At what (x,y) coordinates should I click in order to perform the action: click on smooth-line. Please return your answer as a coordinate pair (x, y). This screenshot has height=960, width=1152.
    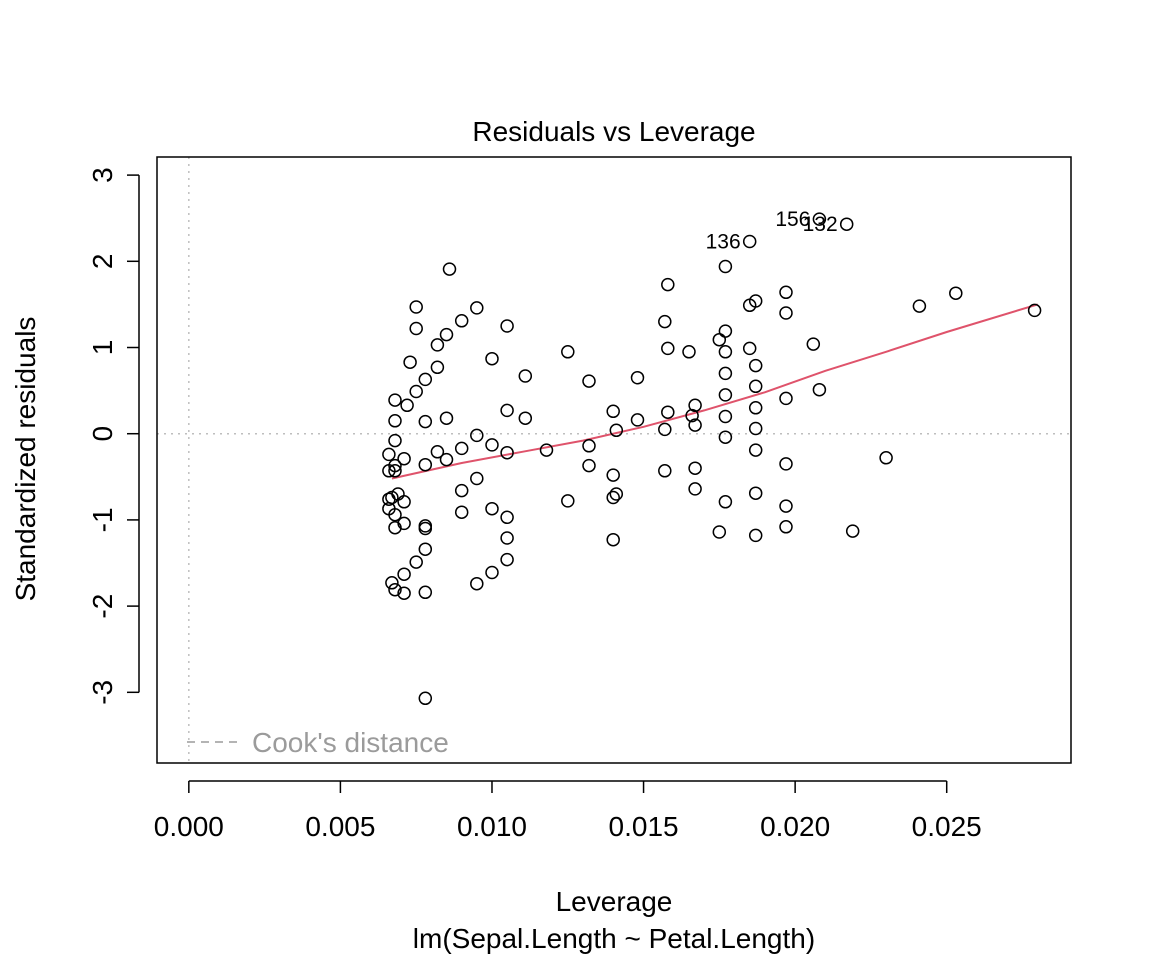
    Looking at the image, I should click on (714, 391).